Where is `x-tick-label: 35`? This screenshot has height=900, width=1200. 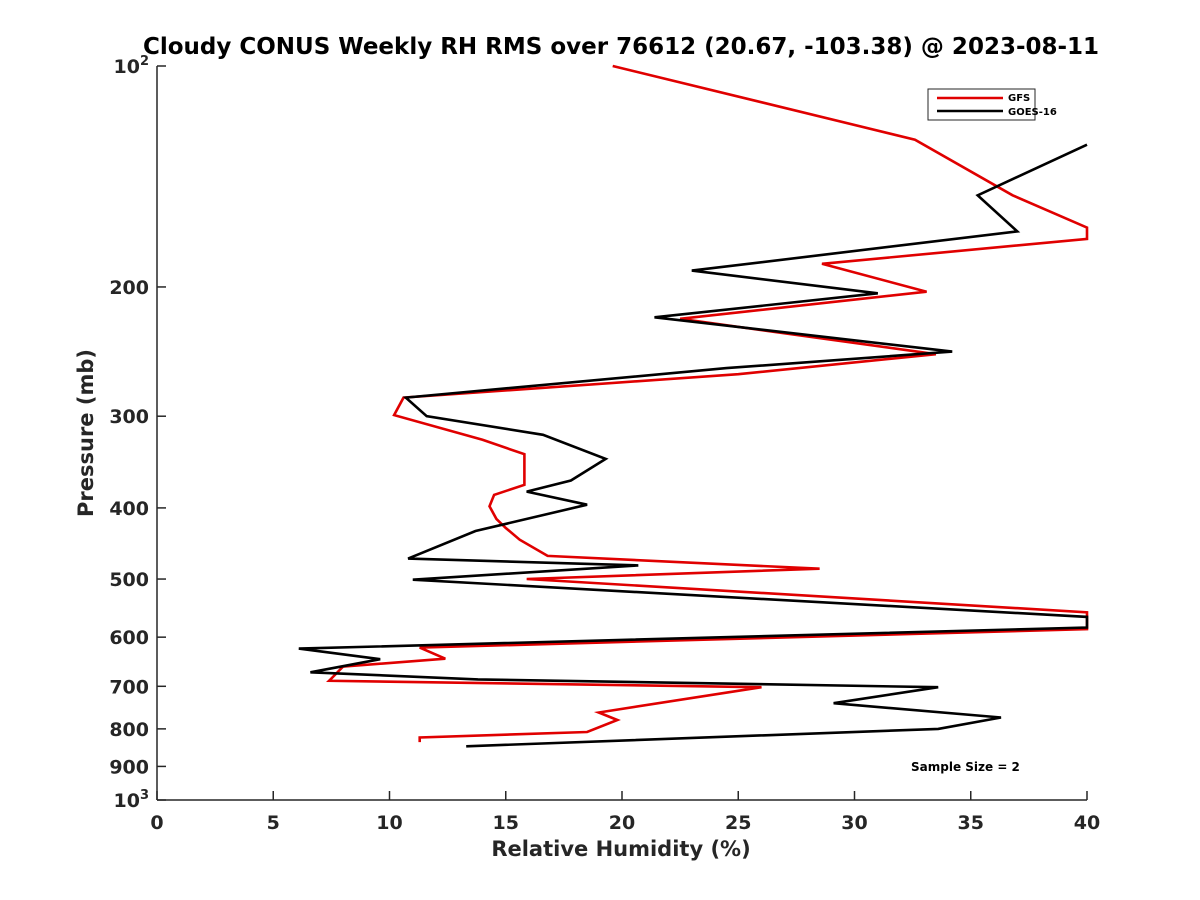
x-tick-label: 35 is located at coordinates (971, 823).